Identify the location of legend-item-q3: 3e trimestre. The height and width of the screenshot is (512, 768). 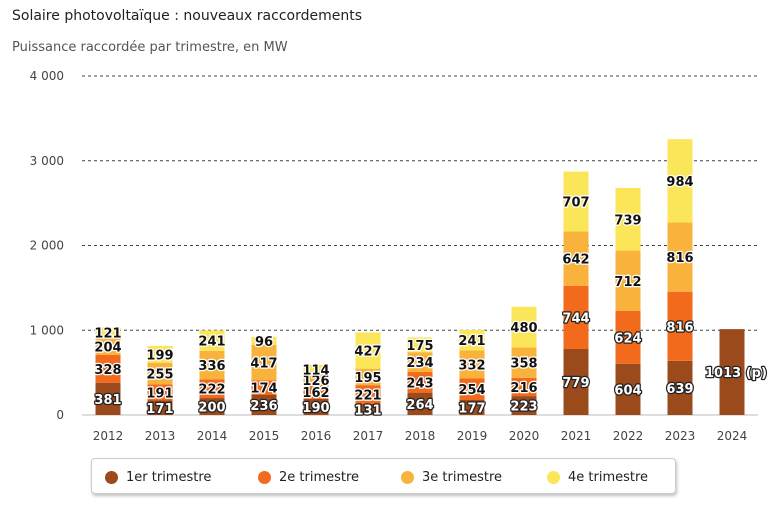
(451, 477).